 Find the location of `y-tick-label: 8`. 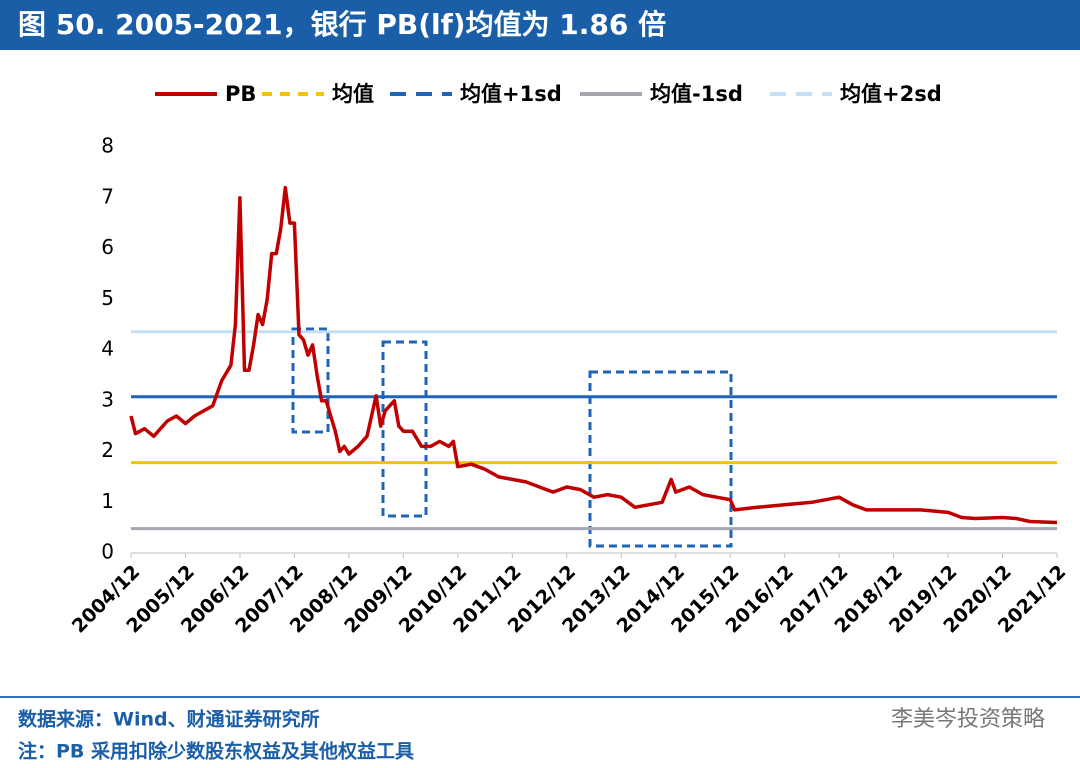

y-tick-label: 8 is located at coordinates (107, 146).